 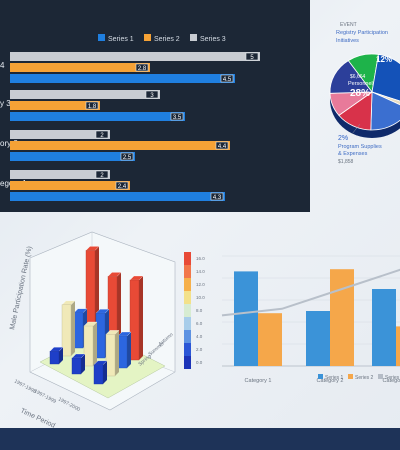 I want to click on data-label: 4.4, so click(x=222, y=147).